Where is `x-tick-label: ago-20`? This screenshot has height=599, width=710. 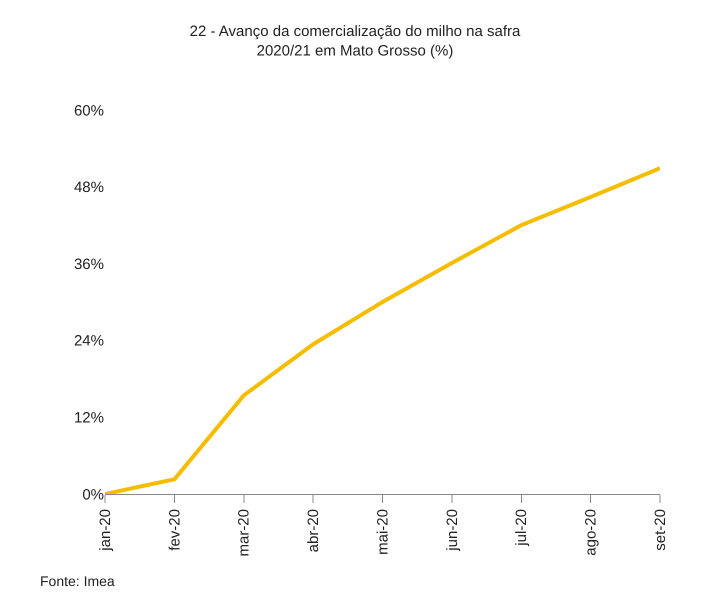
x-tick-label: ago-20 is located at coordinates (591, 532).